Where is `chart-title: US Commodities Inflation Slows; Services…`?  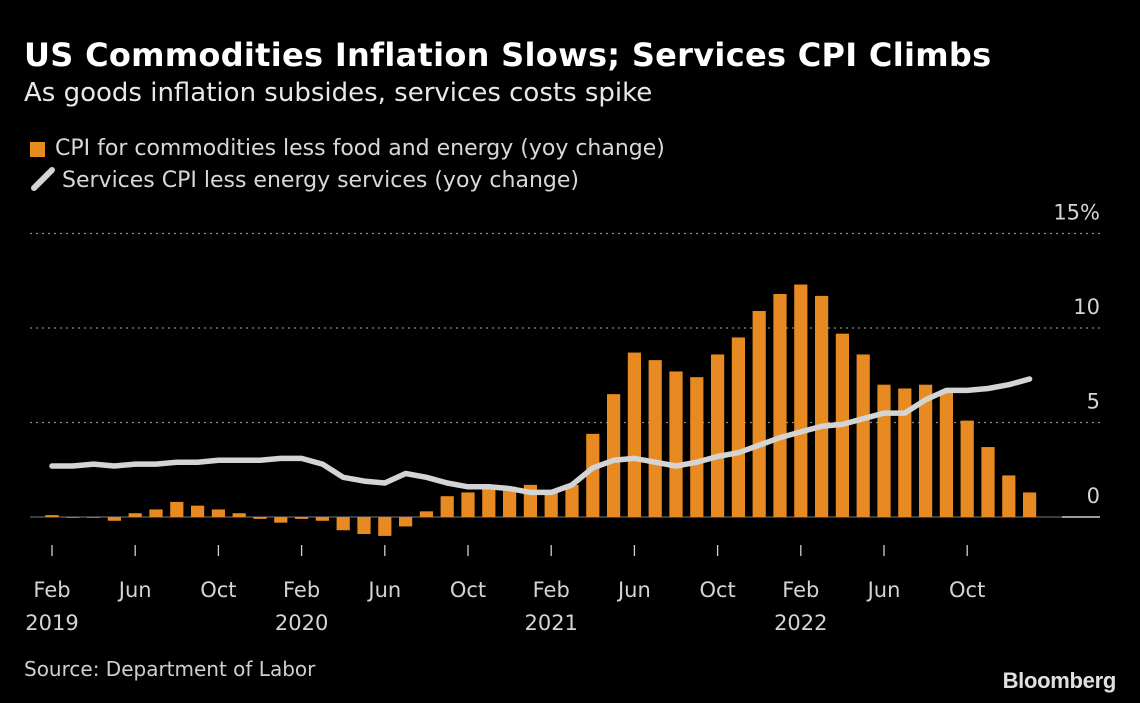
chart-title: US Commodities Inflation Slows; Services… is located at coordinates (508, 55).